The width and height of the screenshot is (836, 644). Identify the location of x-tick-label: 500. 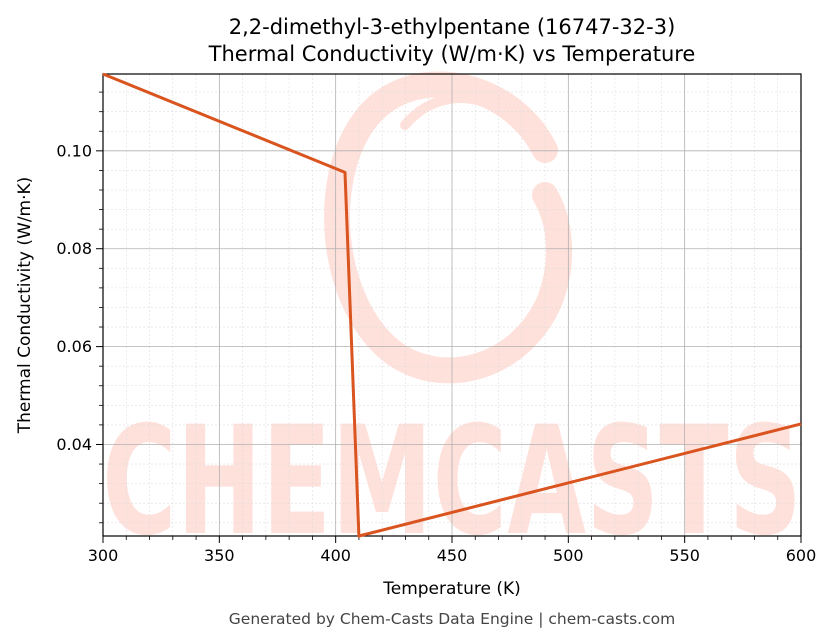
(568, 555).